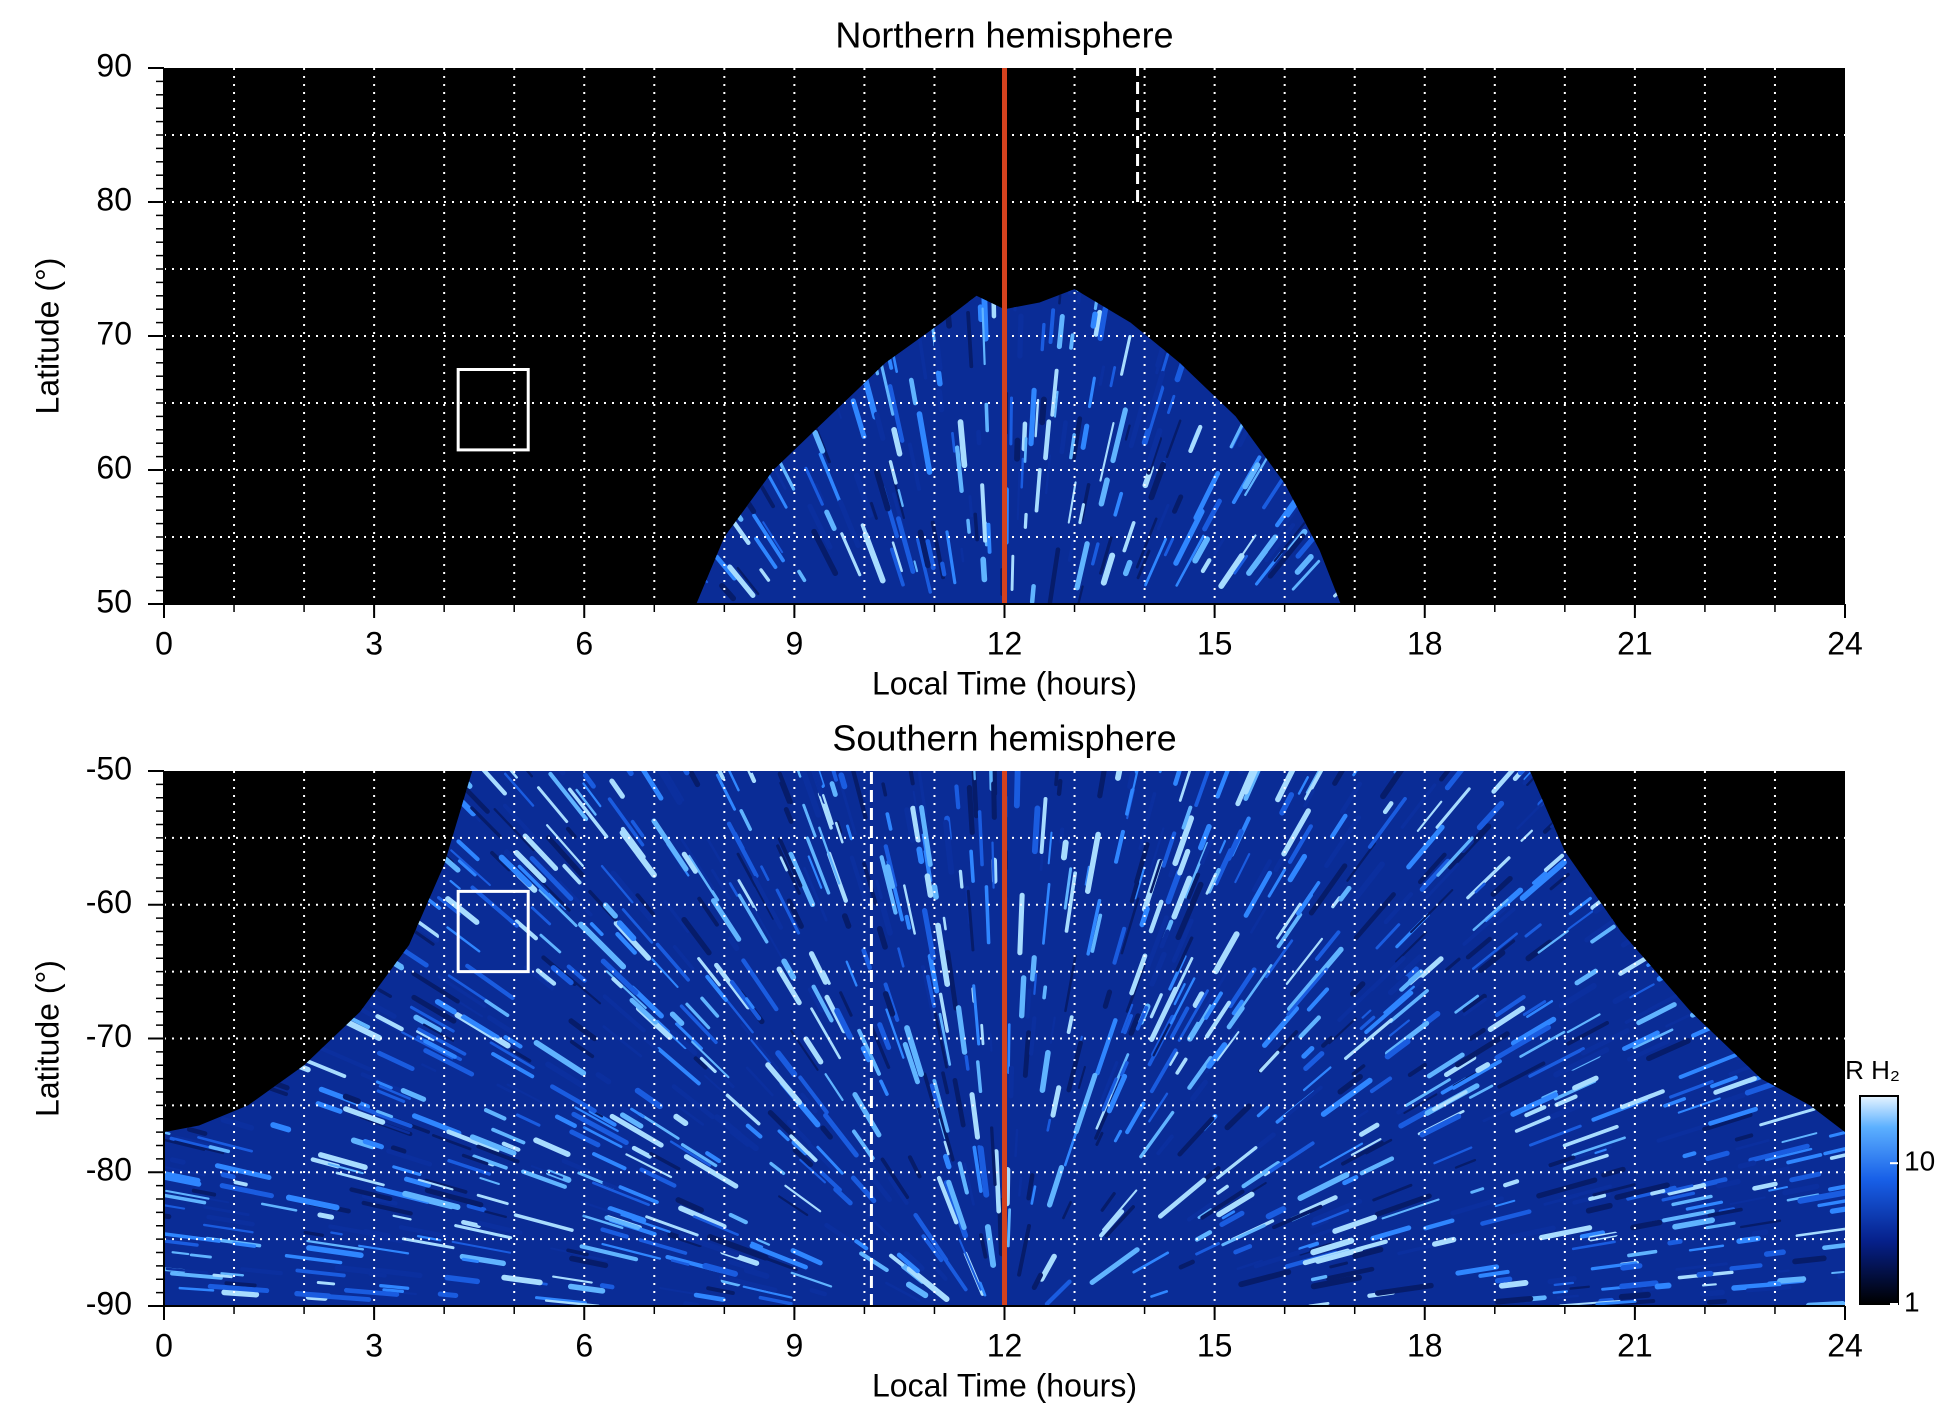  I want to click on colorbar-tick-label: 10, so click(1919, 1161).